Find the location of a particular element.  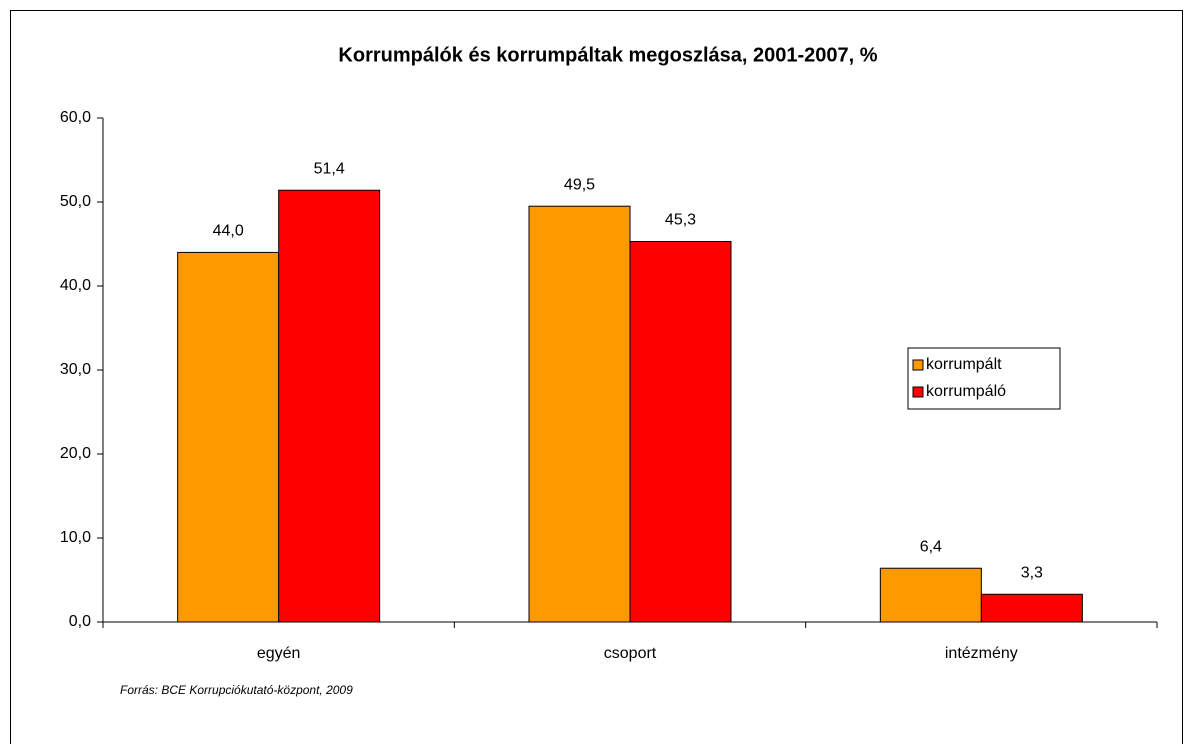

value-label: 6,4 is located at coordinates (931, 546).